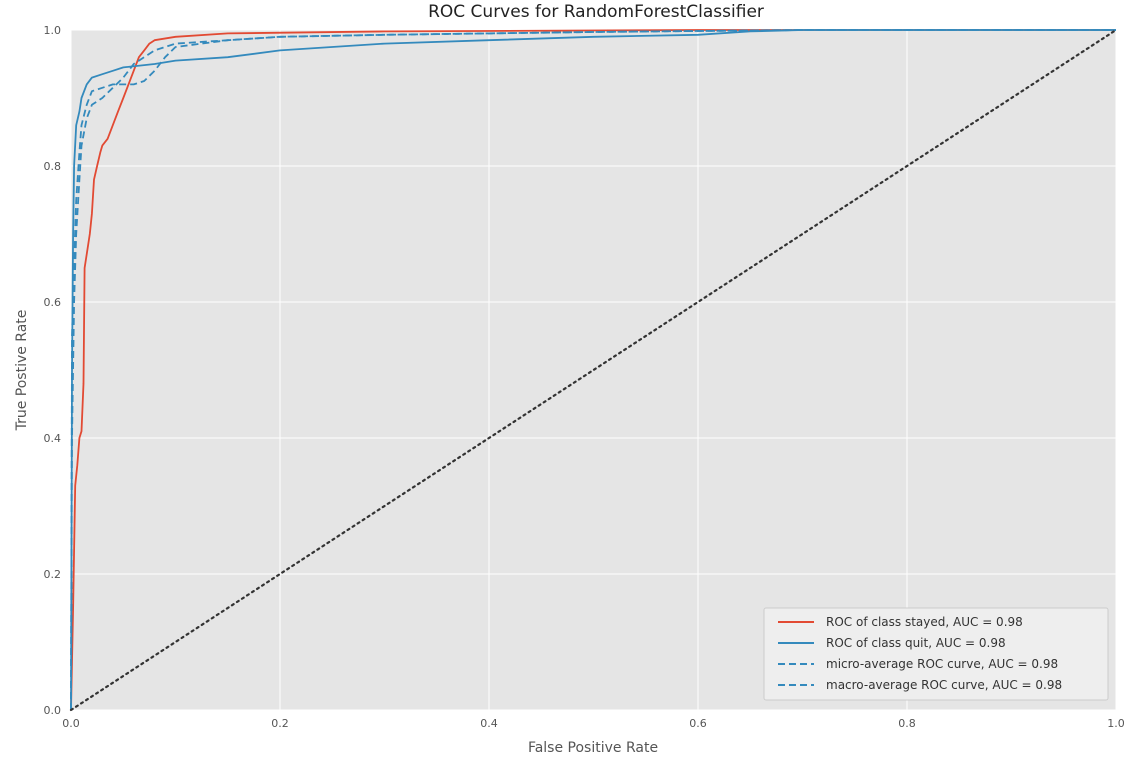 The height and width of the screenshot is (757, 1129). What do you see at coordinates (71, 723) in the screenshot?
I see `x-tick-label: 0.0` at bounding box center [71, 723].